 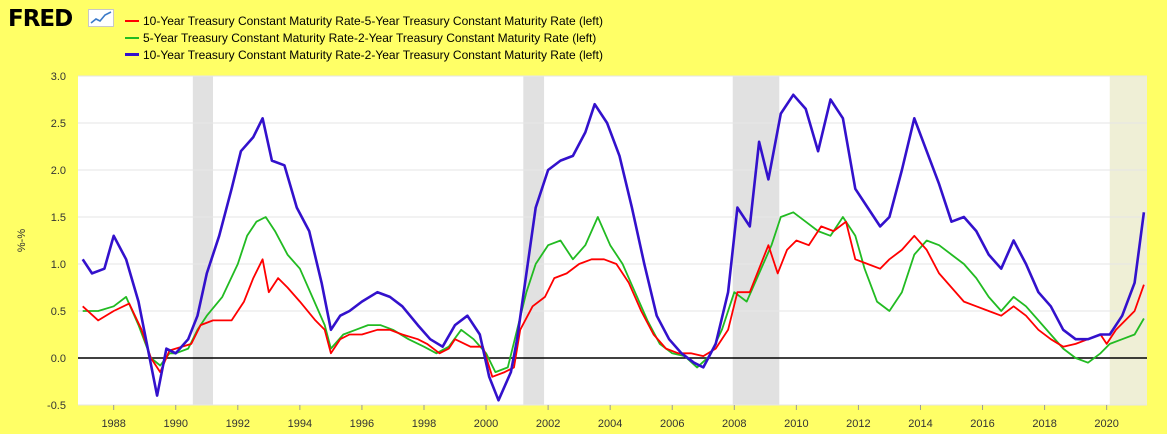 What do you see at coordinates (982, 424) in the screenshot?
I see `x-tick-label: 2016` at bounding box center [982, 424].